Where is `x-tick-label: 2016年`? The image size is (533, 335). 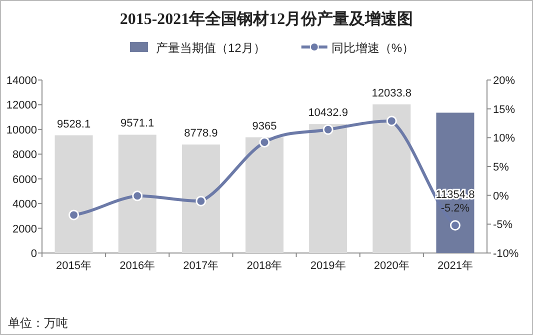
x-tick-label: 2016年 is located at coordinates (138, 266).